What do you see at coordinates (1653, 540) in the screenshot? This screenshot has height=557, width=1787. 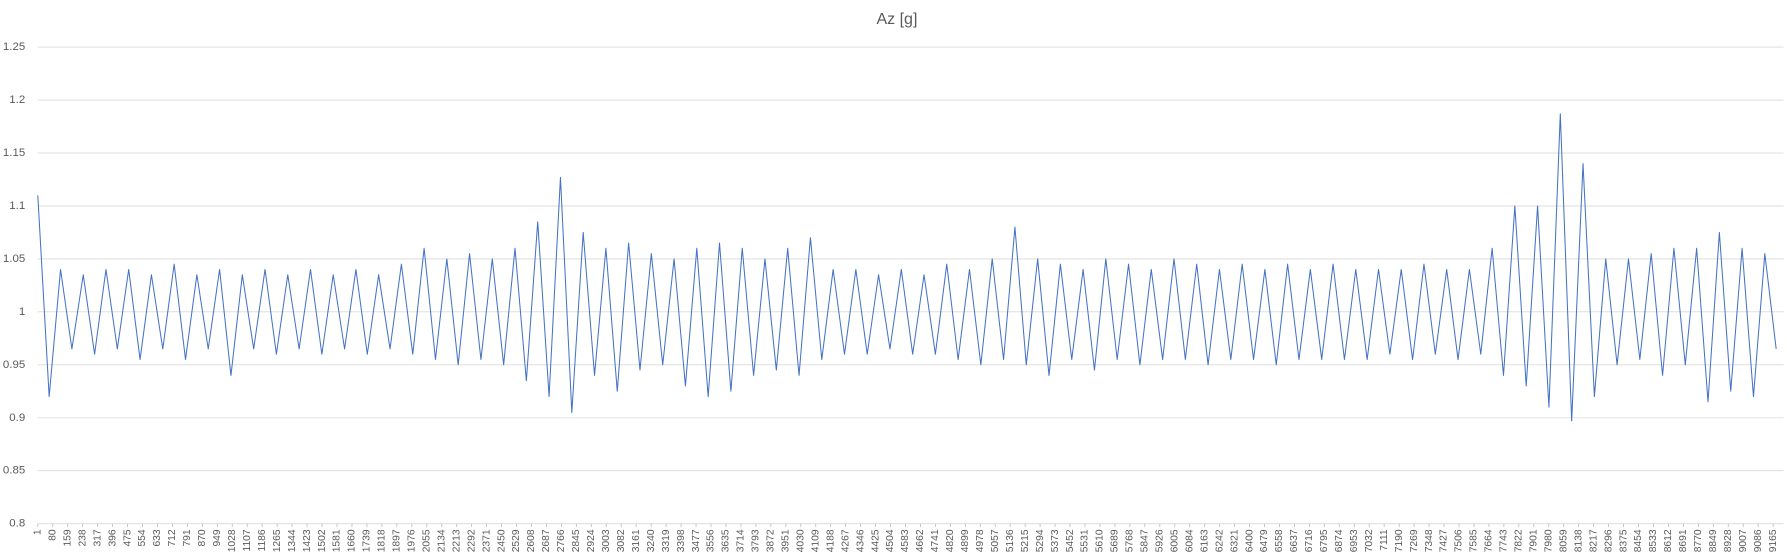 I see `x-tick-label: 8533` at bounding box center [1653, 540].